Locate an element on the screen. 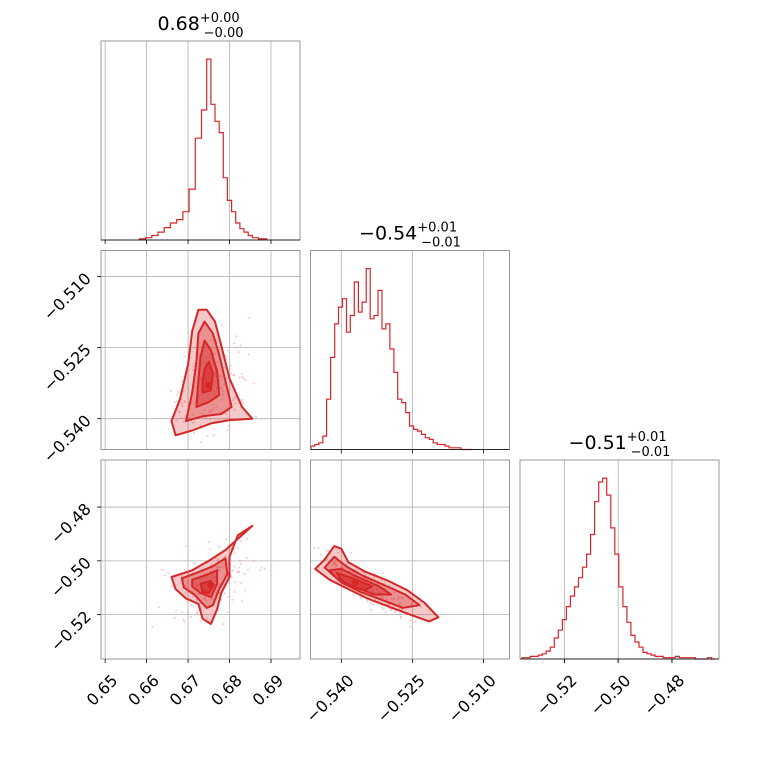 Image resolution: width=760 pixels, height=760 pixels. param-title-0: 0.68+0.00 −0.00 is located at coordinates (201, 26).